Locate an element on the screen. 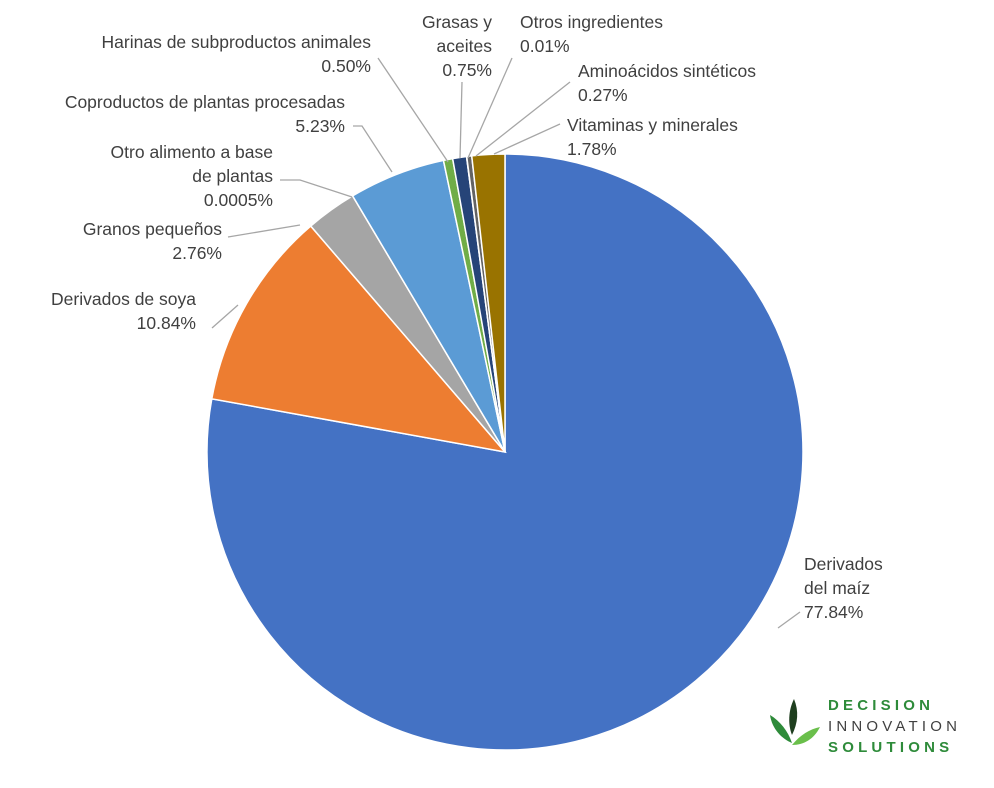 This screenshot has height=788, width=994. data-label-line: 10.84% is located at coordinates (166, 323).